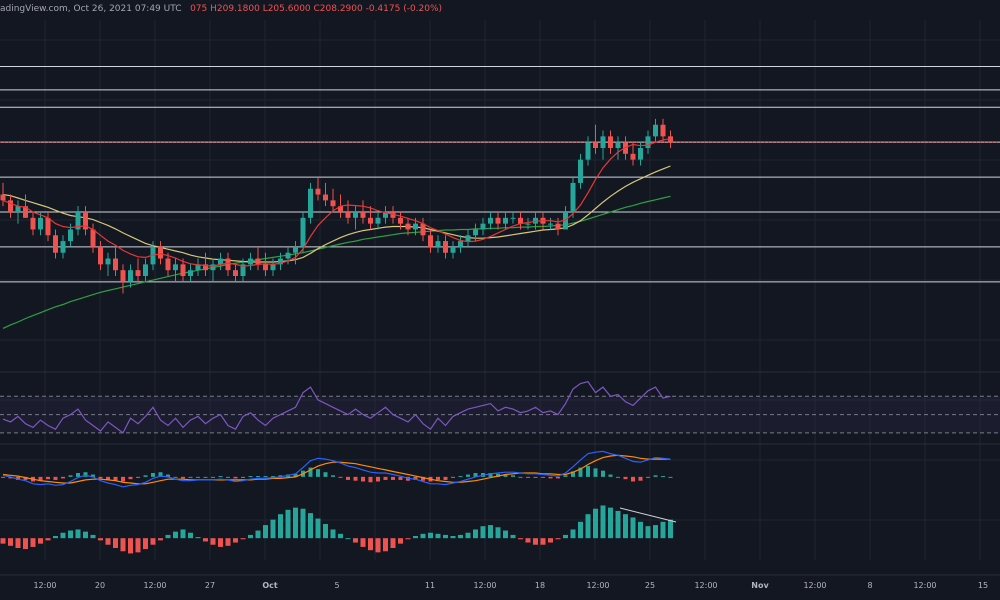 This screenshot has width=1000, height=600. I want to click on time-axis-label: Nov, so click(760, 585).